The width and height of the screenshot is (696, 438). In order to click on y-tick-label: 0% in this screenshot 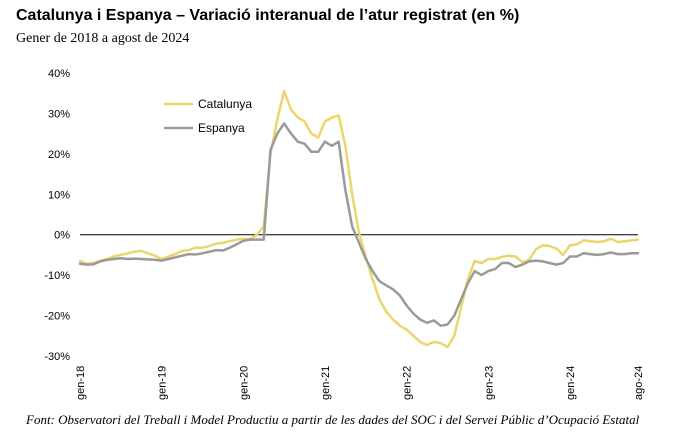, I will do `click(62, 236)`.